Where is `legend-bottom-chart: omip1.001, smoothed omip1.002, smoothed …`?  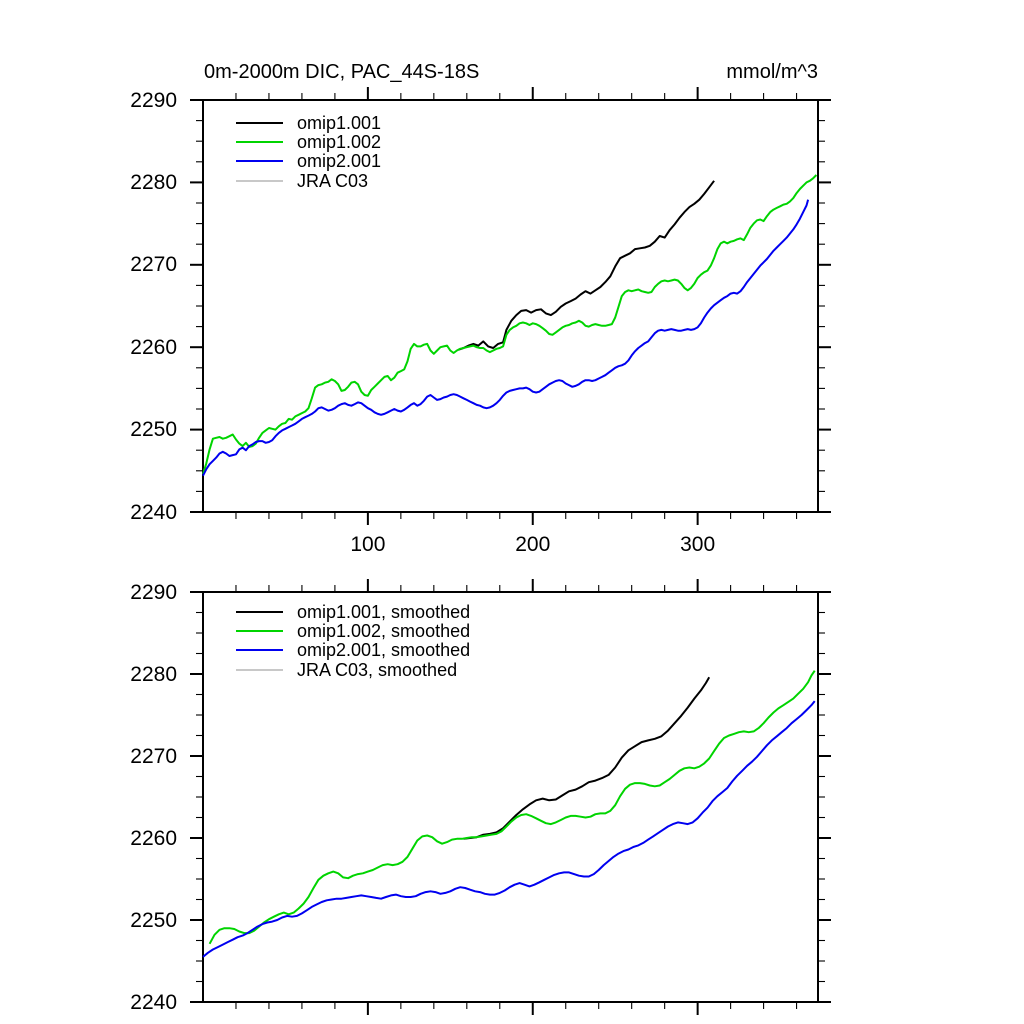 legend-bottom-chart: omip1.001, smoothed omip1.002, smoothed … is located at coordinates (353, 640).